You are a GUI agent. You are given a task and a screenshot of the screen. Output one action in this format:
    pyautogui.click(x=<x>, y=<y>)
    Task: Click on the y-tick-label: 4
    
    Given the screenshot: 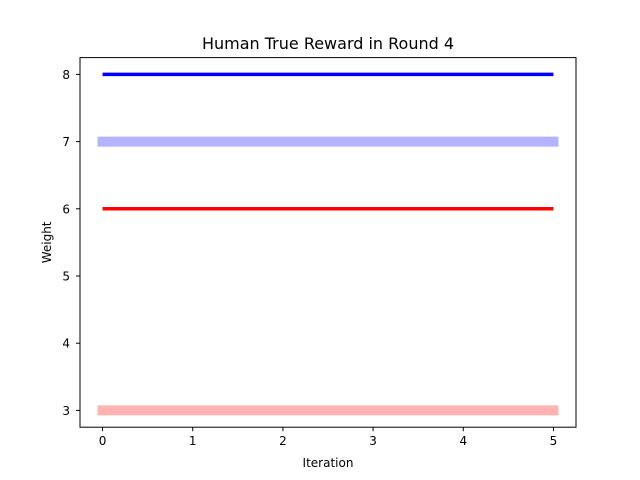 What is the action you would take?
    pyautogui.click(x=66, y=344)
    